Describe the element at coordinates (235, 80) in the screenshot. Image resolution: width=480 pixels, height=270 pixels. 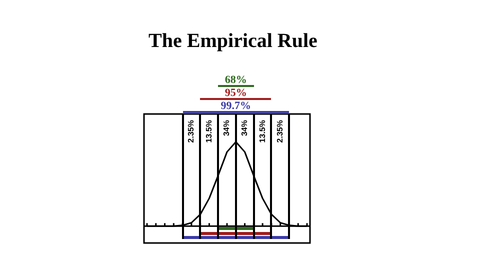
I see `text: 68%` at that location.